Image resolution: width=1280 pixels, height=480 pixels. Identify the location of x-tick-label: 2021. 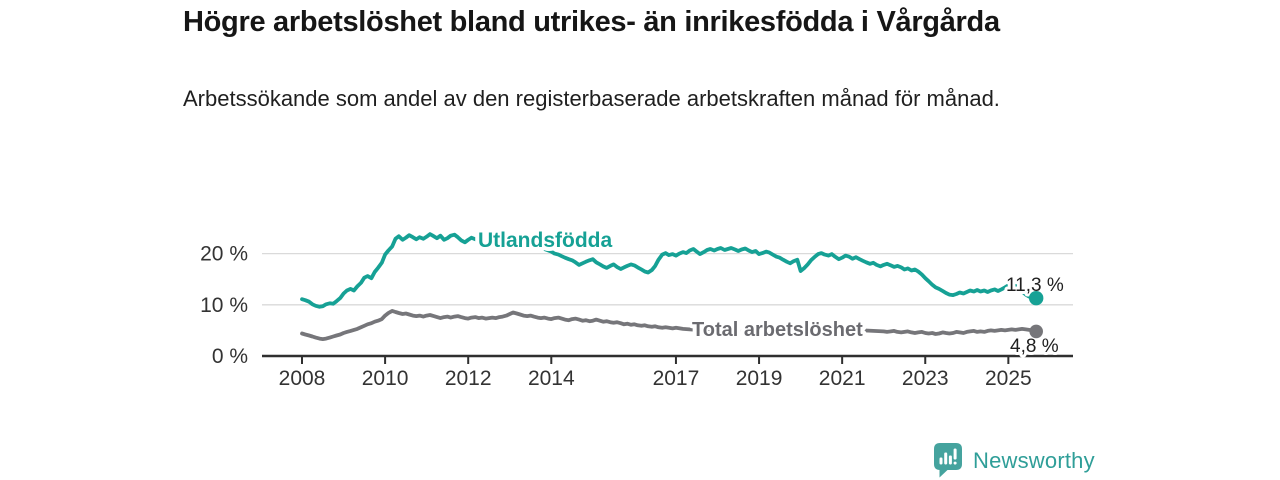
(842, 378).